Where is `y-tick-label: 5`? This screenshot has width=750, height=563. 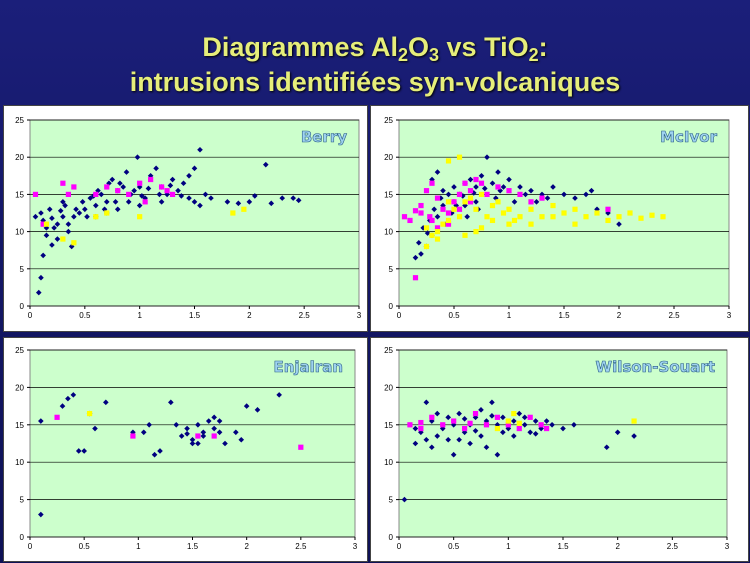 y-tick-label: 5 is located at coordinates (22, 500).